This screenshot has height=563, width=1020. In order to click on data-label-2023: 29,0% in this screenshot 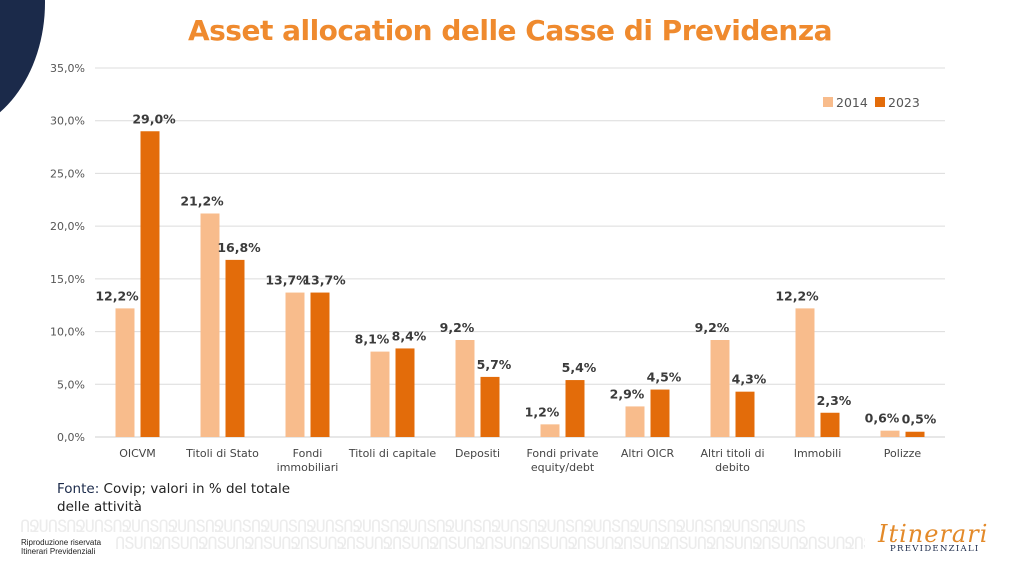, I will do `click(154, 118)`.